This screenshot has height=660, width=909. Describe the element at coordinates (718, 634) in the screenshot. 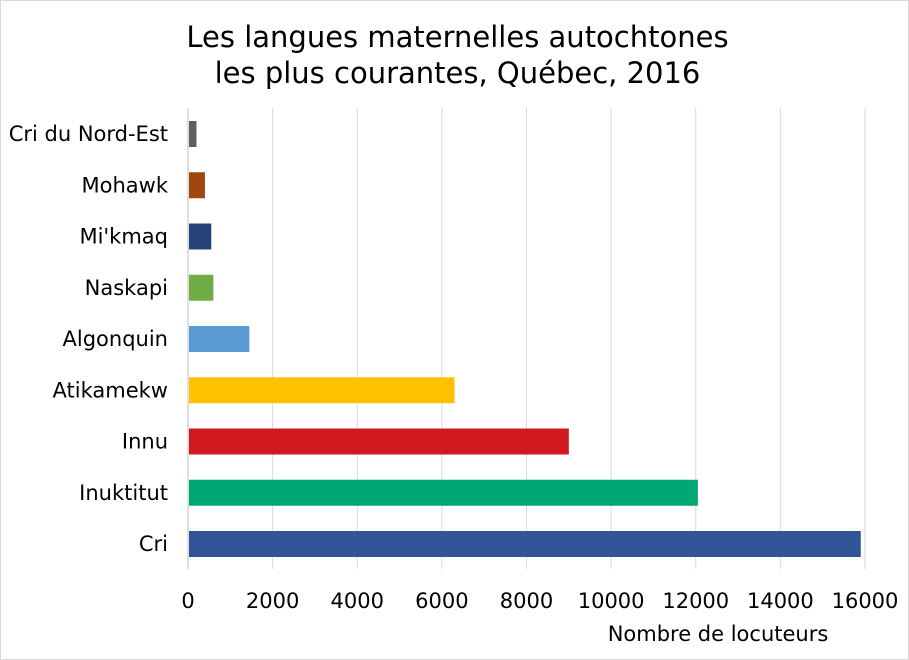

I see `x-axis-title: Nombre de locuteurs` at that location.